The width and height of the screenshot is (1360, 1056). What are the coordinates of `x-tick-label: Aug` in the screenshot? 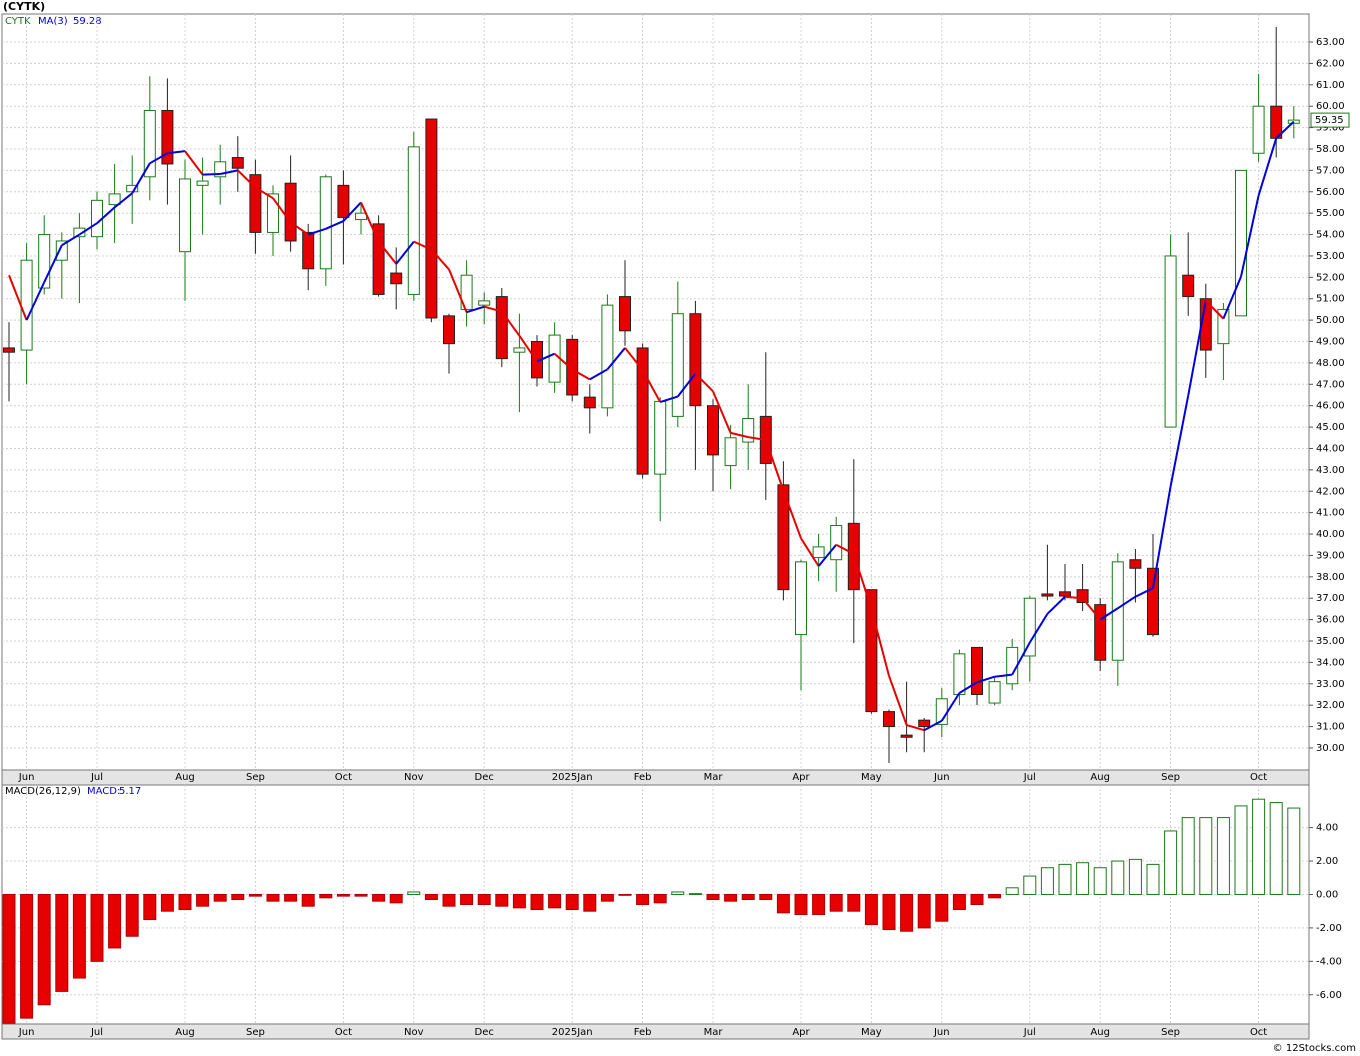 It's located at (1100, 1032).